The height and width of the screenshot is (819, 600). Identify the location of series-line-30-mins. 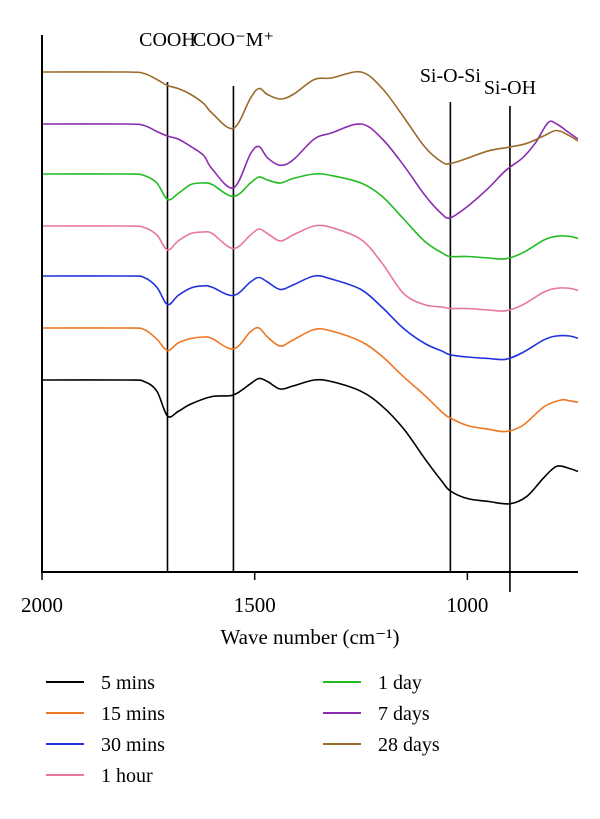
(310, 317).